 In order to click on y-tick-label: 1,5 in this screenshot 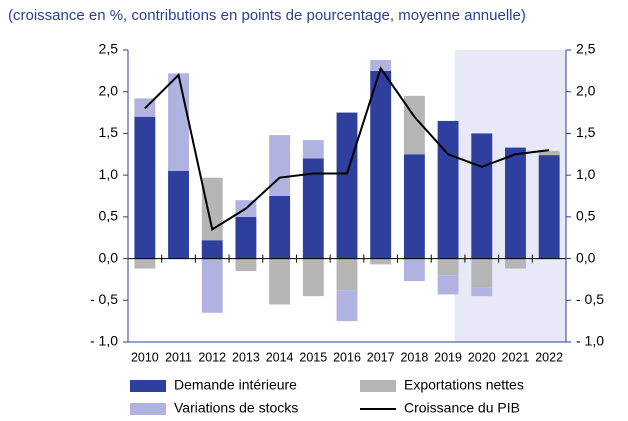, I will do `click(109, 132)`.